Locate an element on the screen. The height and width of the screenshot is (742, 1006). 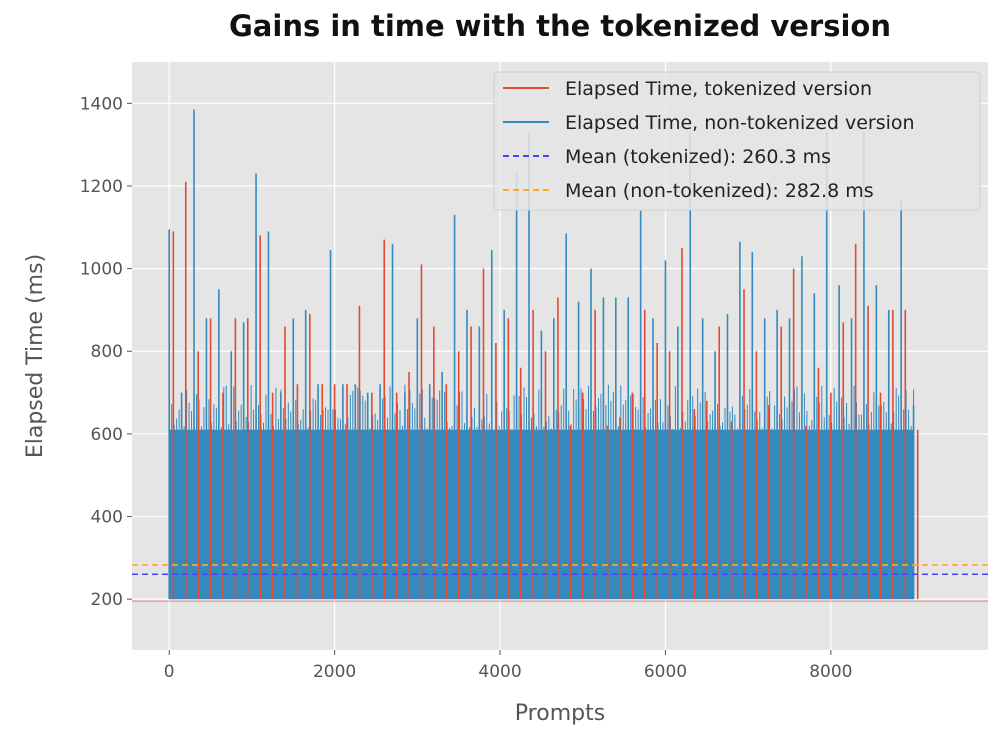
y-tick-label: 1000 is located at coordinates (101, 270).